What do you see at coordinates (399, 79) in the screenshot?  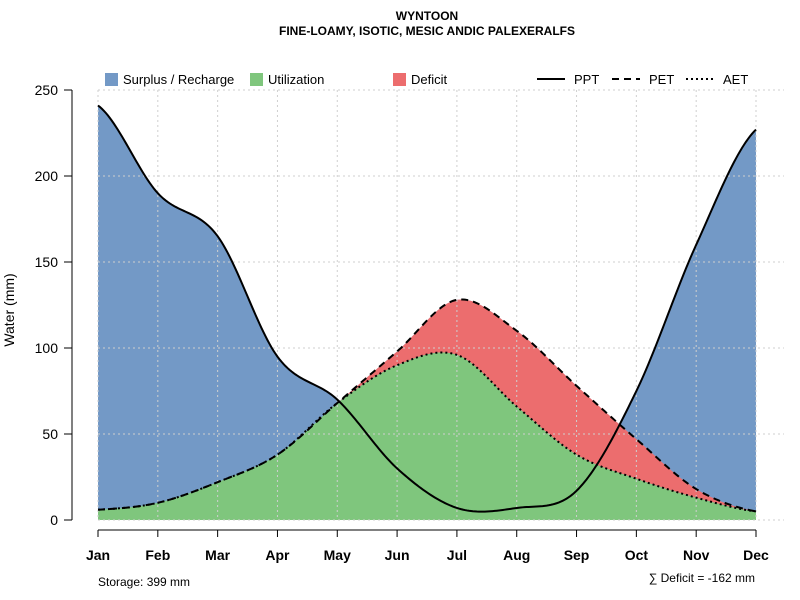 I see `legend-swatch-deficit` at bounding box center [399, 79].